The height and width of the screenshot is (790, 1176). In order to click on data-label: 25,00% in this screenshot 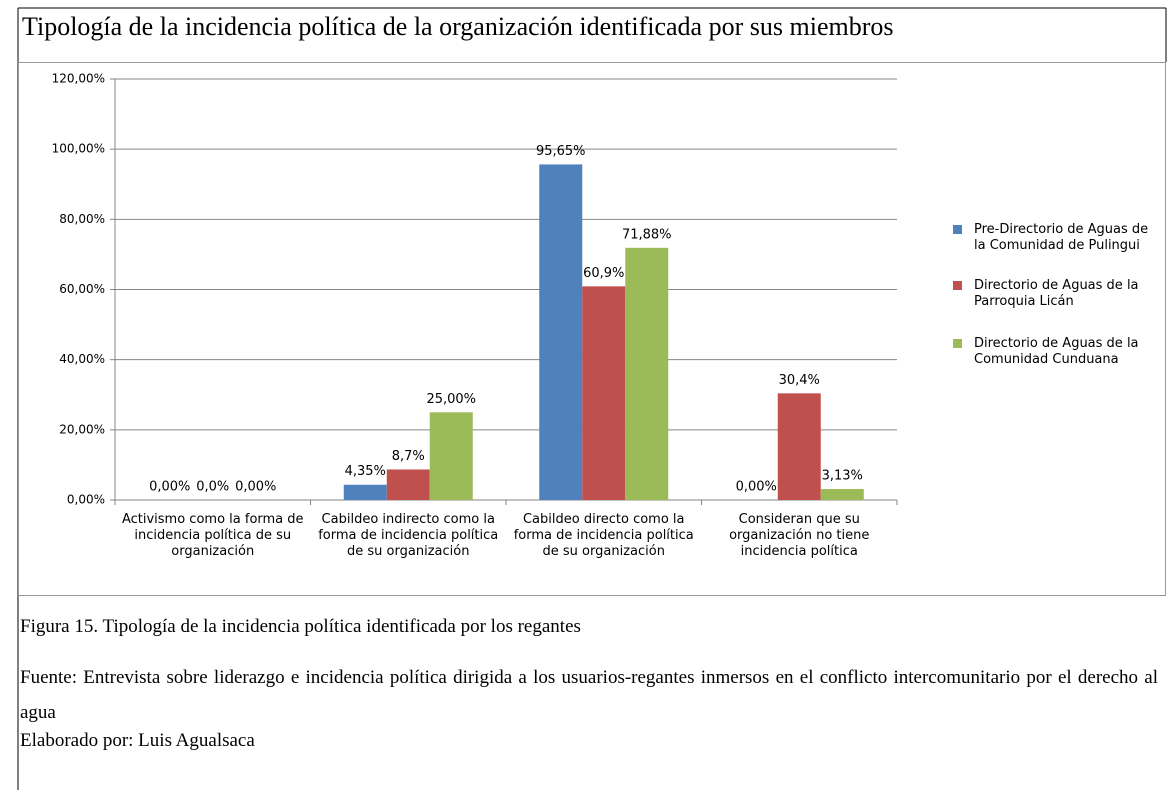, I will do `click(451, 399)`.